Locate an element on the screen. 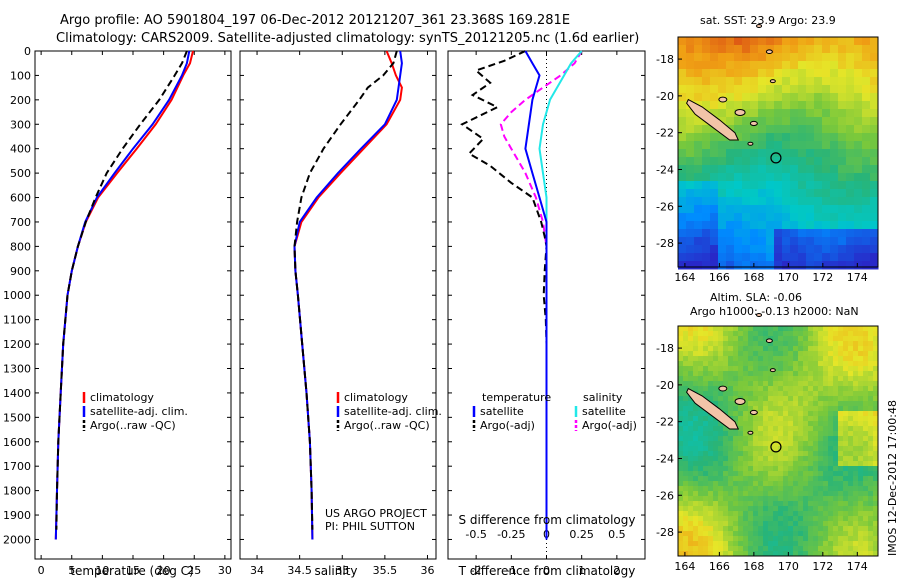 The height and width of the screenshot is (580, 900). map-y-tick-label: -24 is located at coordinates (665, 169).